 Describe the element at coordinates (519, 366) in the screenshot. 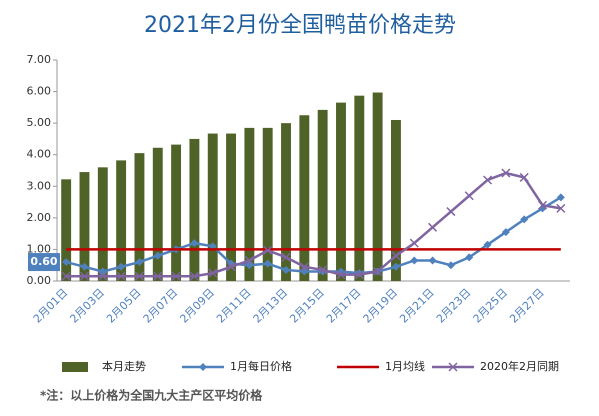

I see `legend-label: 2020年2月同期` at that location.